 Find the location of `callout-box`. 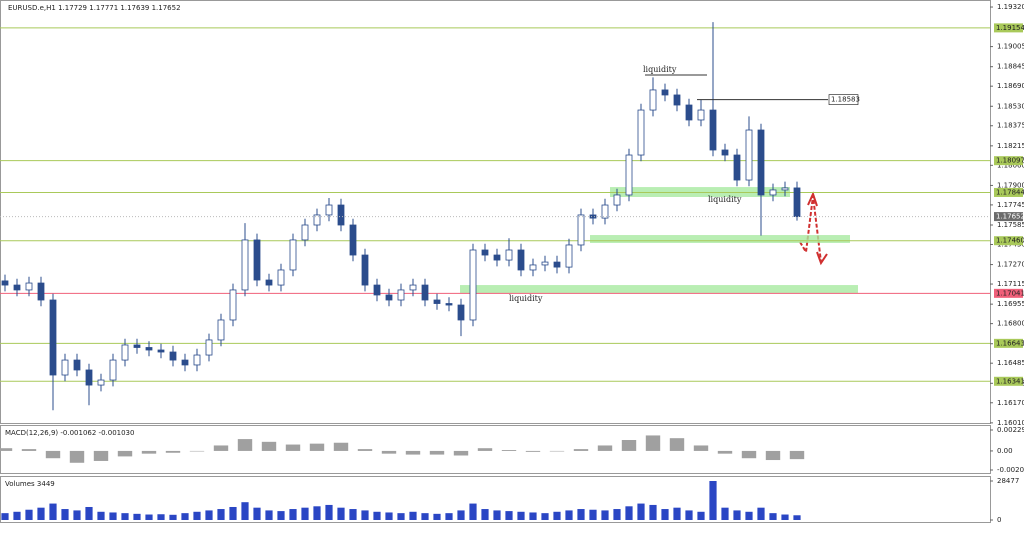

callout-box is located at coordinates (843, 99).